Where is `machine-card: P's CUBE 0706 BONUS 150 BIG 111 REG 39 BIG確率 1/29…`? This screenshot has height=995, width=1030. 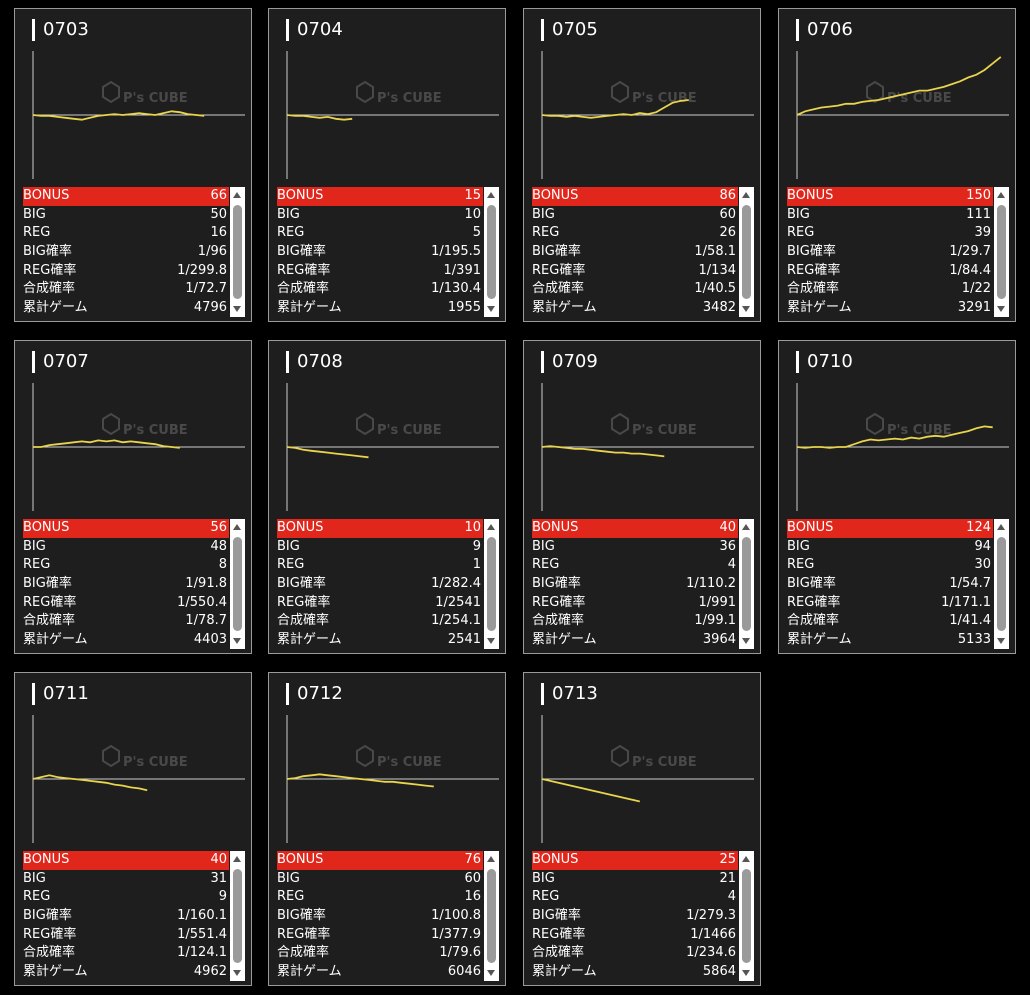 machine-card: P's CUBE 0706 BONUS 150 BIG 111 REG 39 BIG確率 1/29… is located at coordinates (897, 165).